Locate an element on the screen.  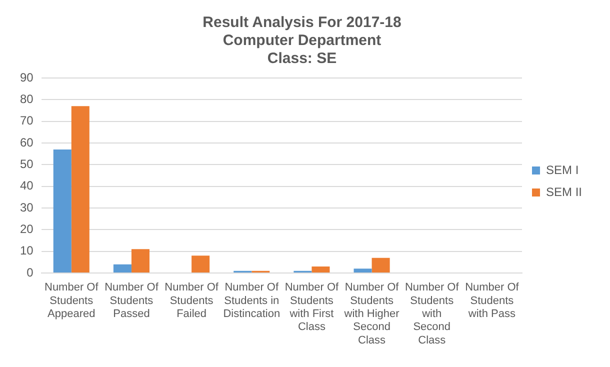
x-tick-label: Number Of Students with Higher Second Class is located at coordinates (371, 314).